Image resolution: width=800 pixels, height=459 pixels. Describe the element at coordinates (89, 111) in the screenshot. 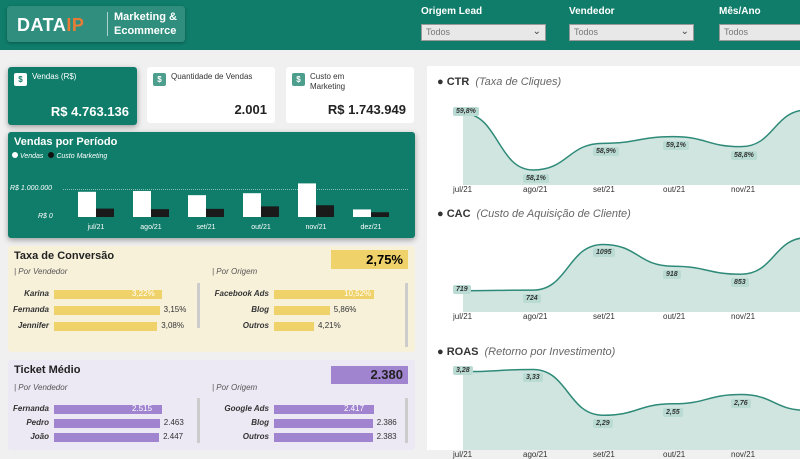

I see `kpi-value: R$ 4.763.136` at that location.